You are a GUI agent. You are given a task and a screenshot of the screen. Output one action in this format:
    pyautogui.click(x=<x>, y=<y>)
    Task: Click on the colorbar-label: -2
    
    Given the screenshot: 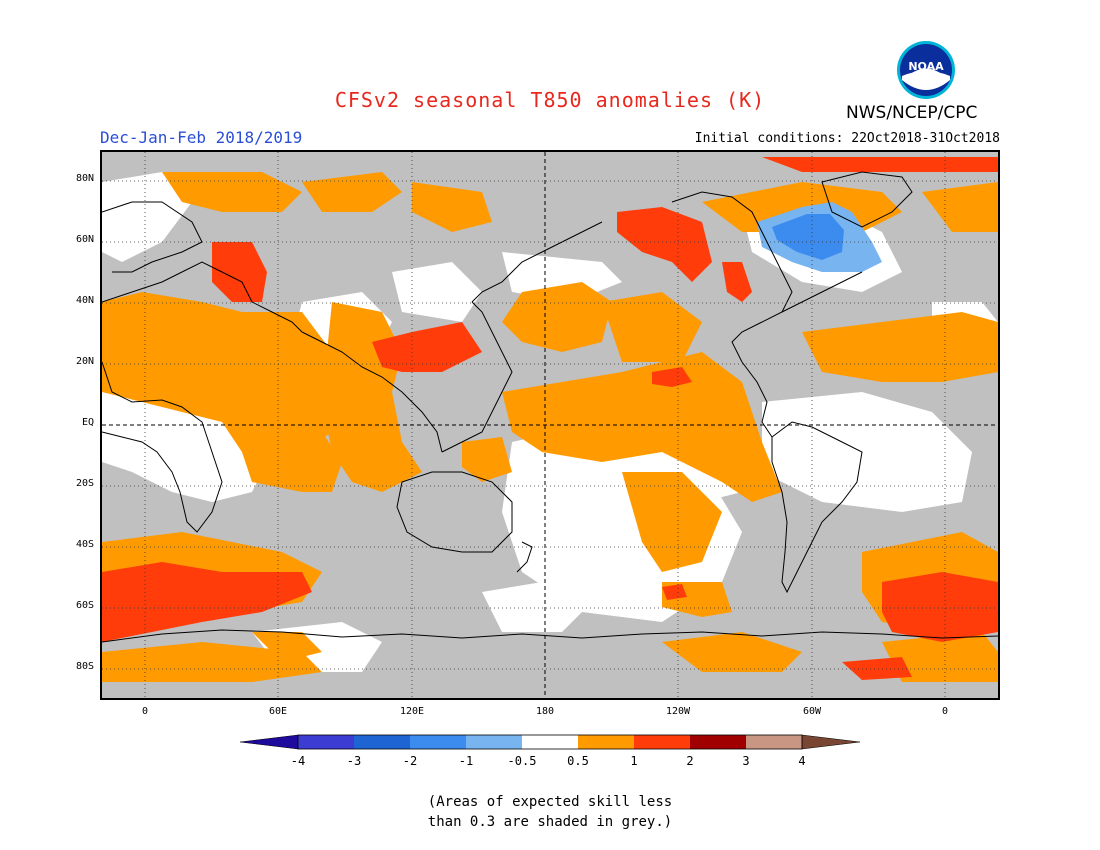 What is the action you would take?
    pyautogui.click(x=410, y=761)
    